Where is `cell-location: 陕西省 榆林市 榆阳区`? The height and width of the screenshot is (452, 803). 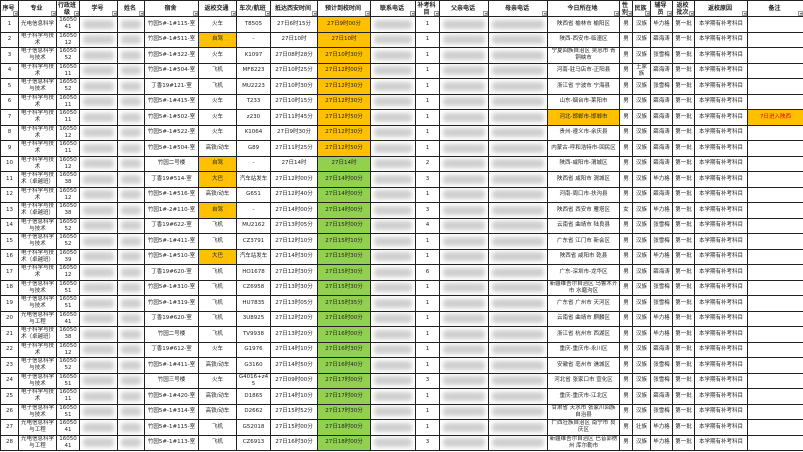 cell-location: 陕西省 榆林市 榆阳区 is located at coordinates (583, 24).